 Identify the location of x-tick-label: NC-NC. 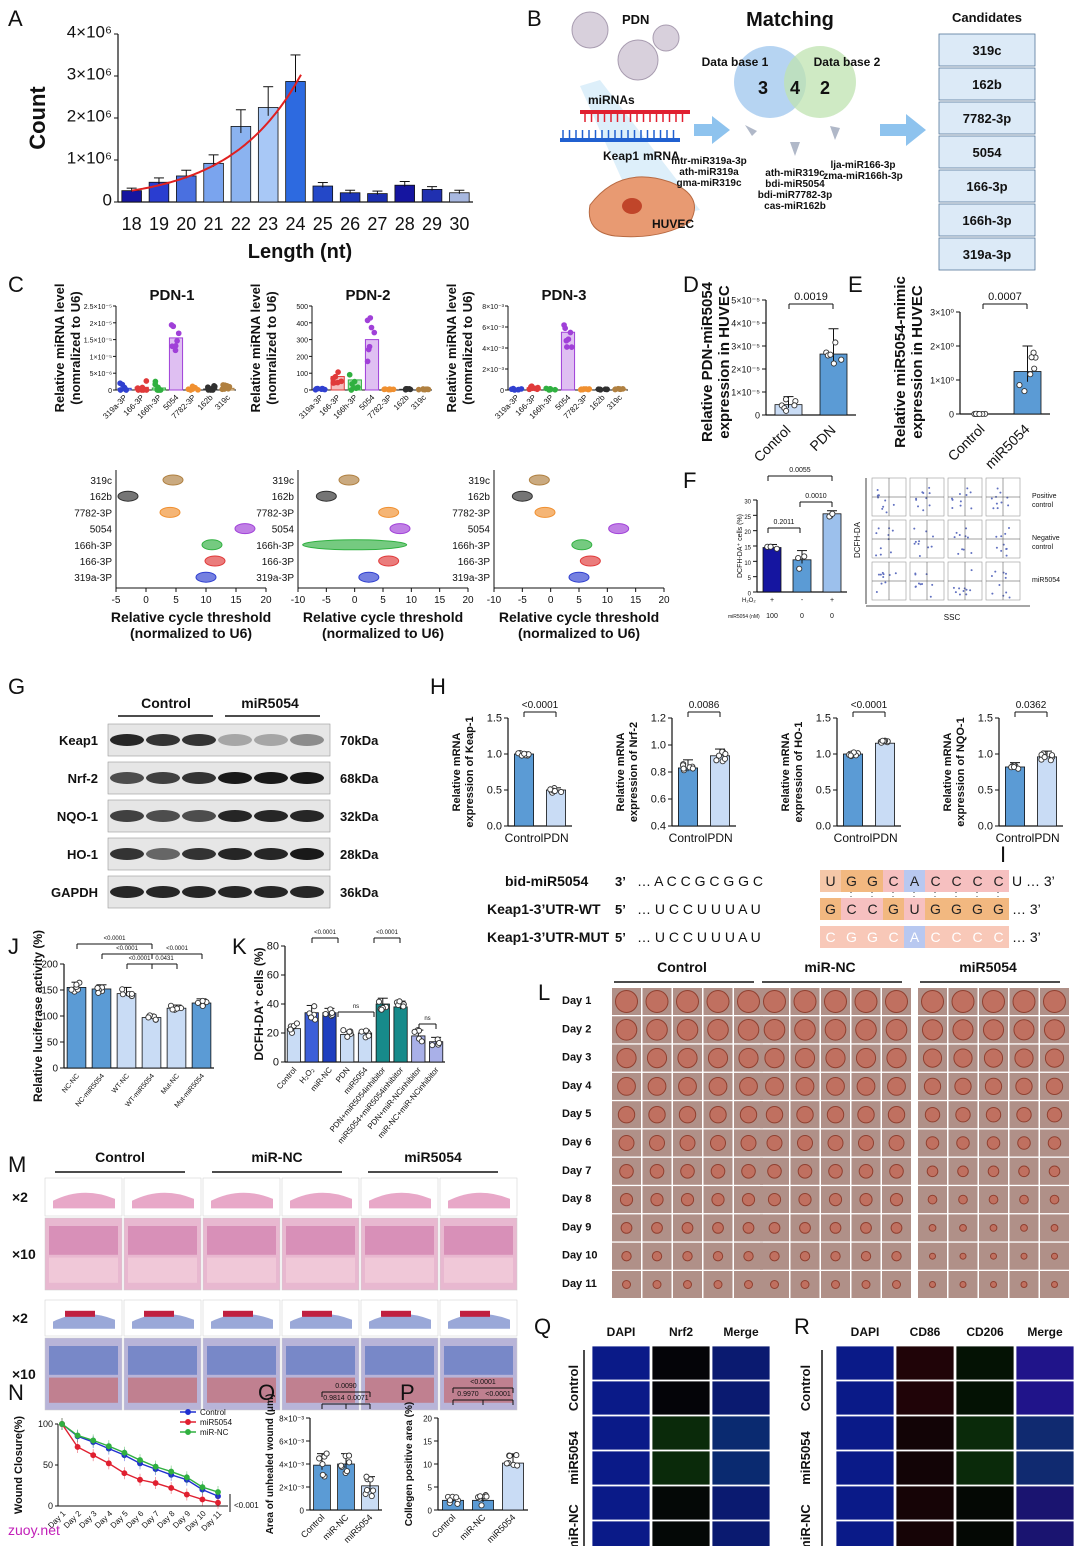
(71, 1084).